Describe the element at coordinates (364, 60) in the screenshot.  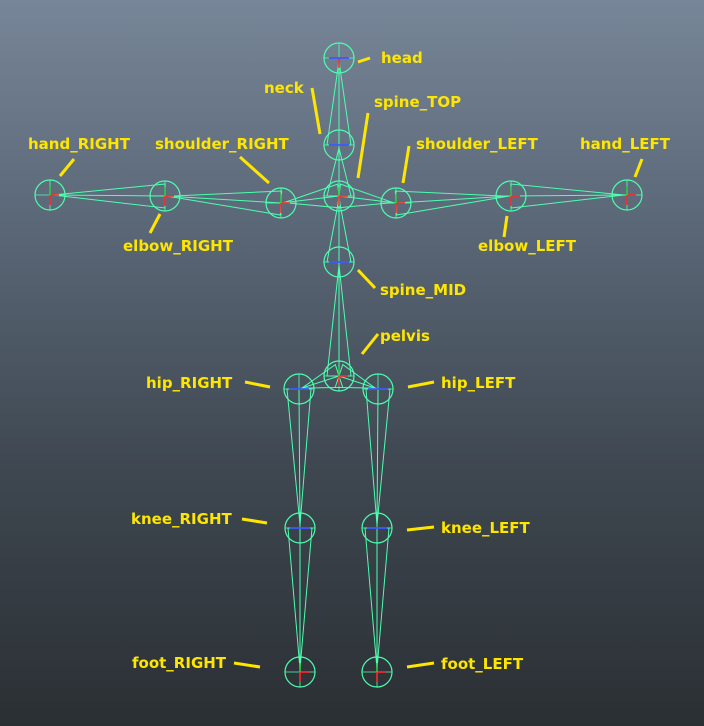
I see `leader-head` at that location.